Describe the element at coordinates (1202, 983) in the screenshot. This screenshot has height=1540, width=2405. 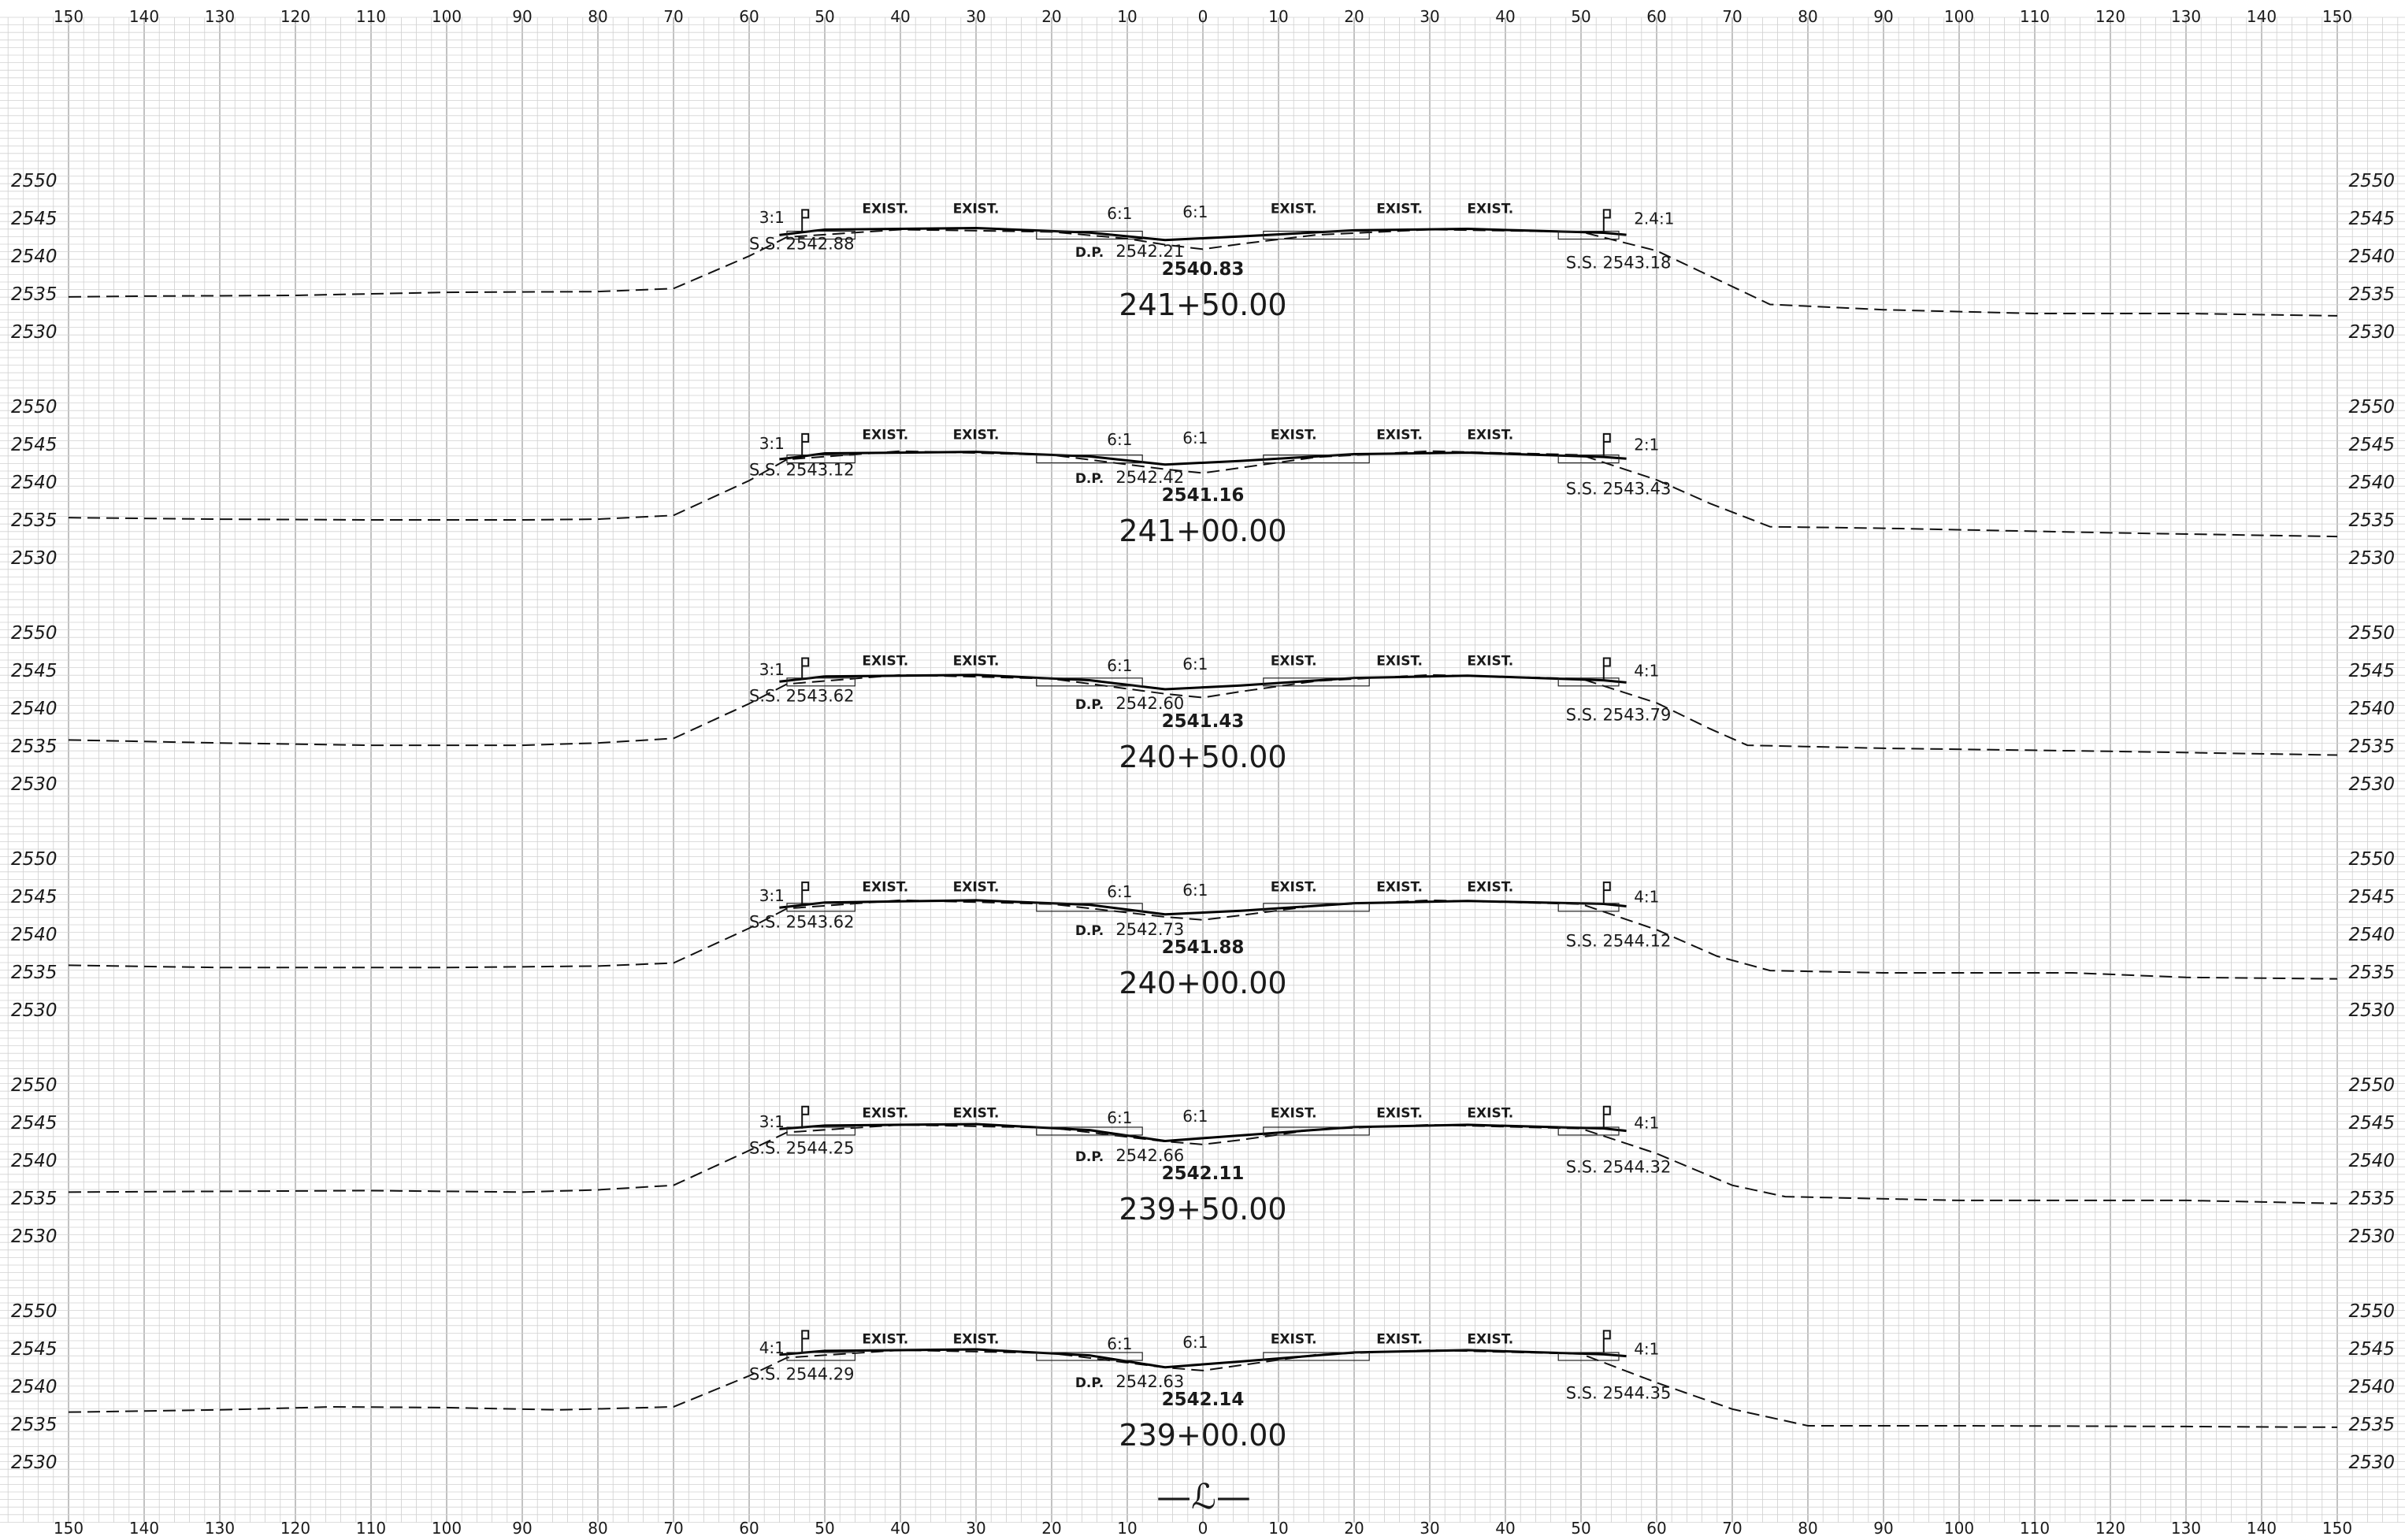
I see `station-label: 240+00.00` at that location.